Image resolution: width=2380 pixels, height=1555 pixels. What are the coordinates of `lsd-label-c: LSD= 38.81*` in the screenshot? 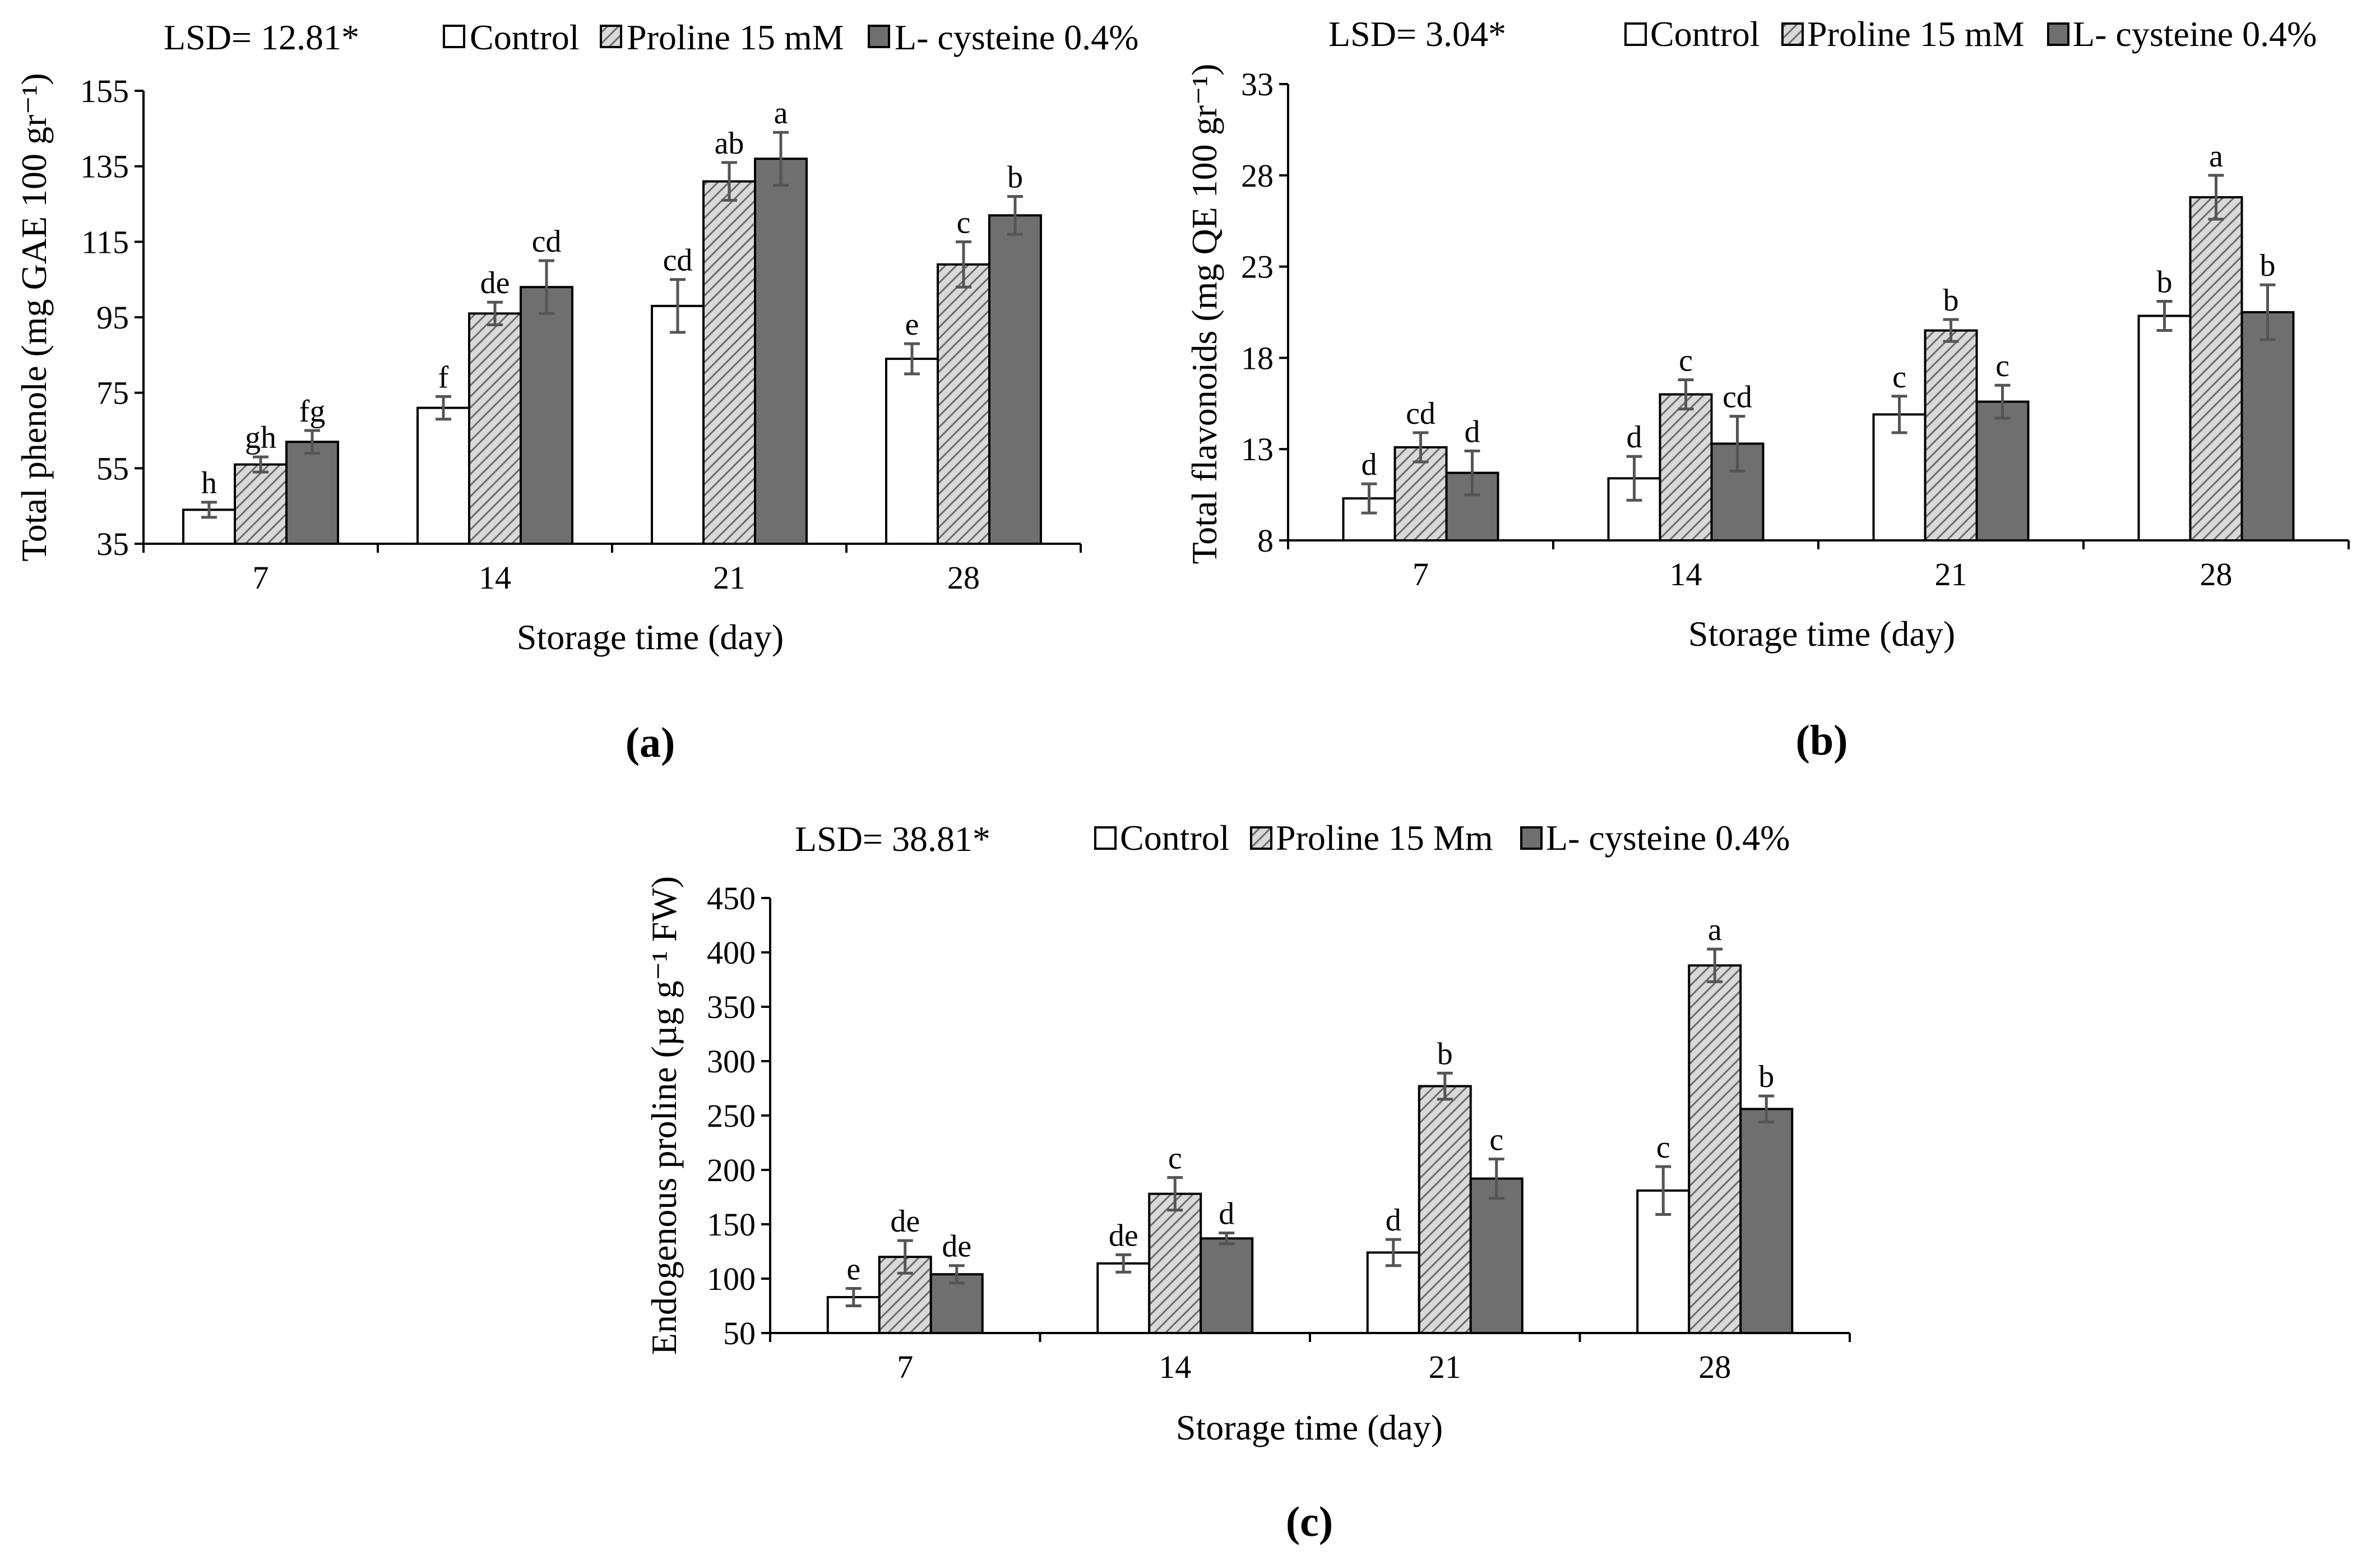 It's located at (893, 839).